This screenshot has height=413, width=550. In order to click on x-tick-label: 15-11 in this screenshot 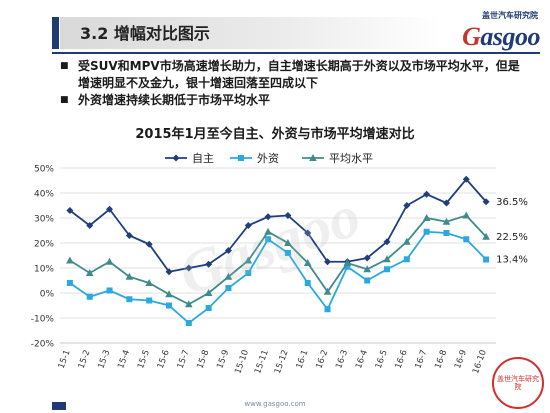, I will do `click(262, 362)`.